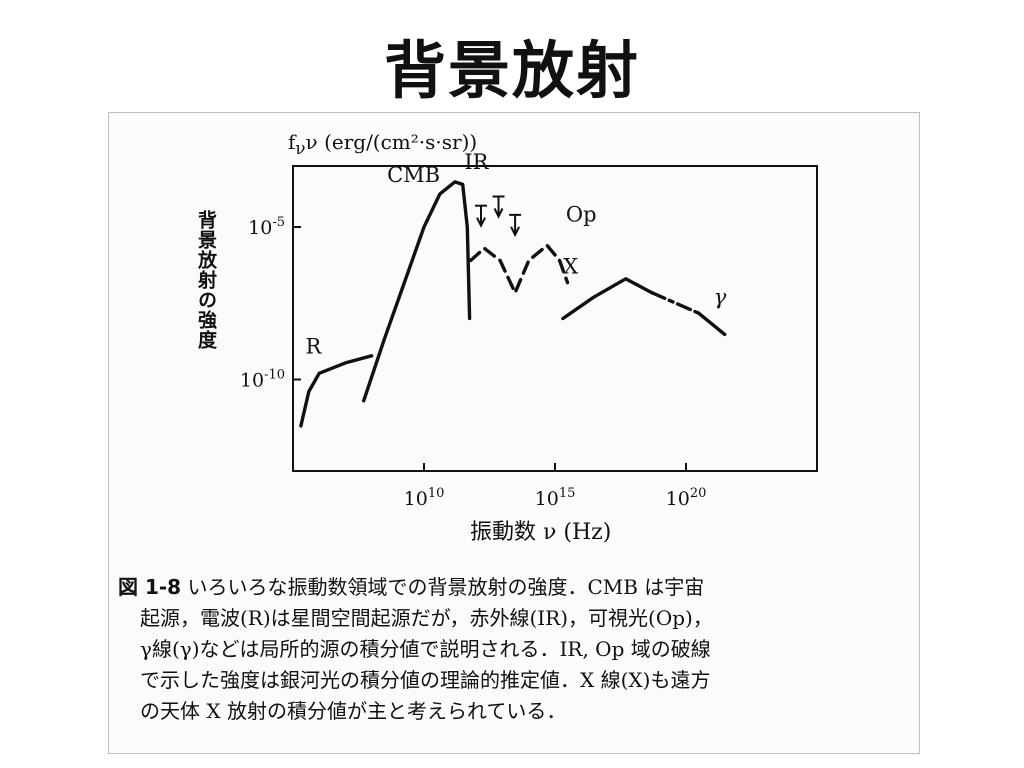 The image size is (1024, 768). I want to click on x-axis-label: 振動数 ν (Hz), so click(541, 532).